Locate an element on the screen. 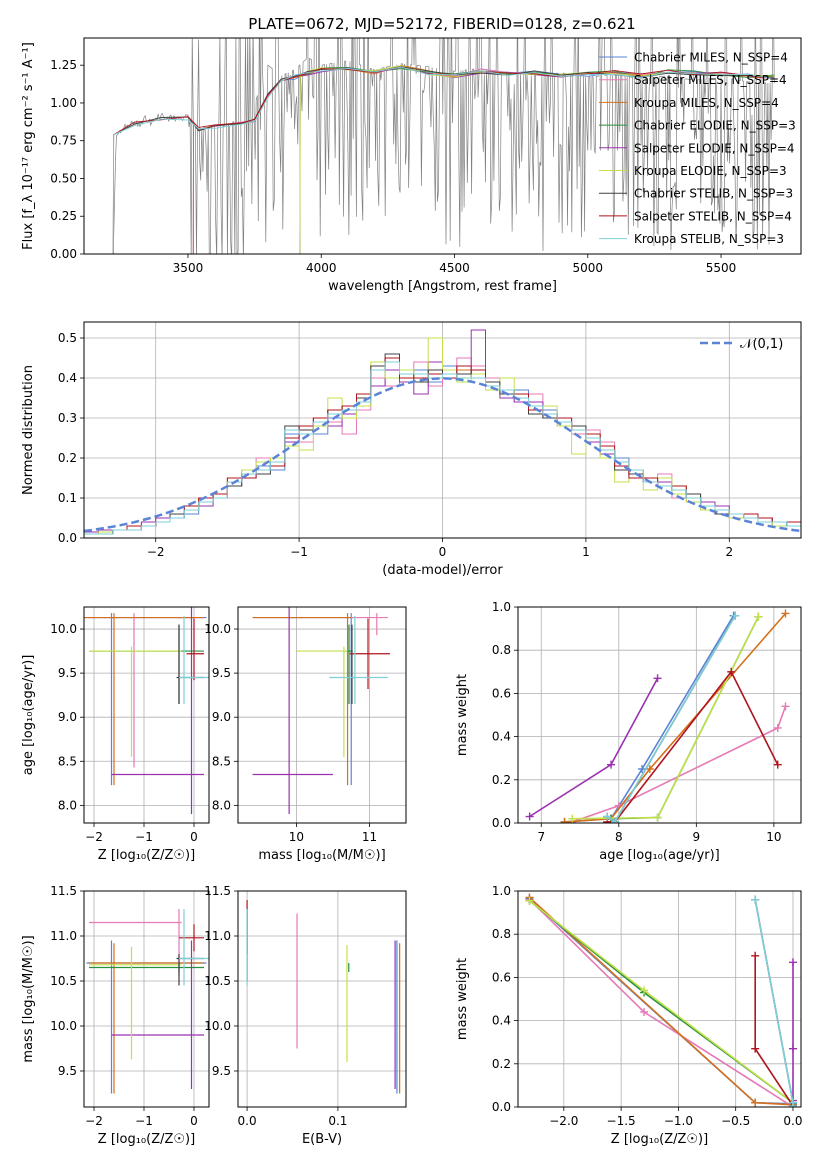  normal-reference-curve is located at coordinates (442, 455).